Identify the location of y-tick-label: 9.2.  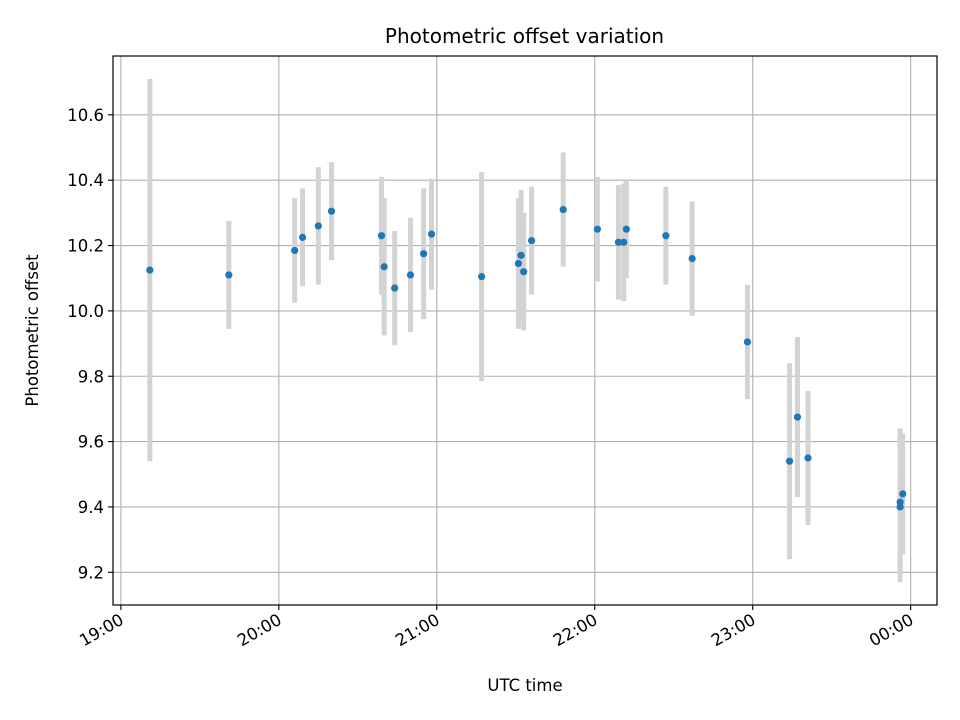
(91, 572).